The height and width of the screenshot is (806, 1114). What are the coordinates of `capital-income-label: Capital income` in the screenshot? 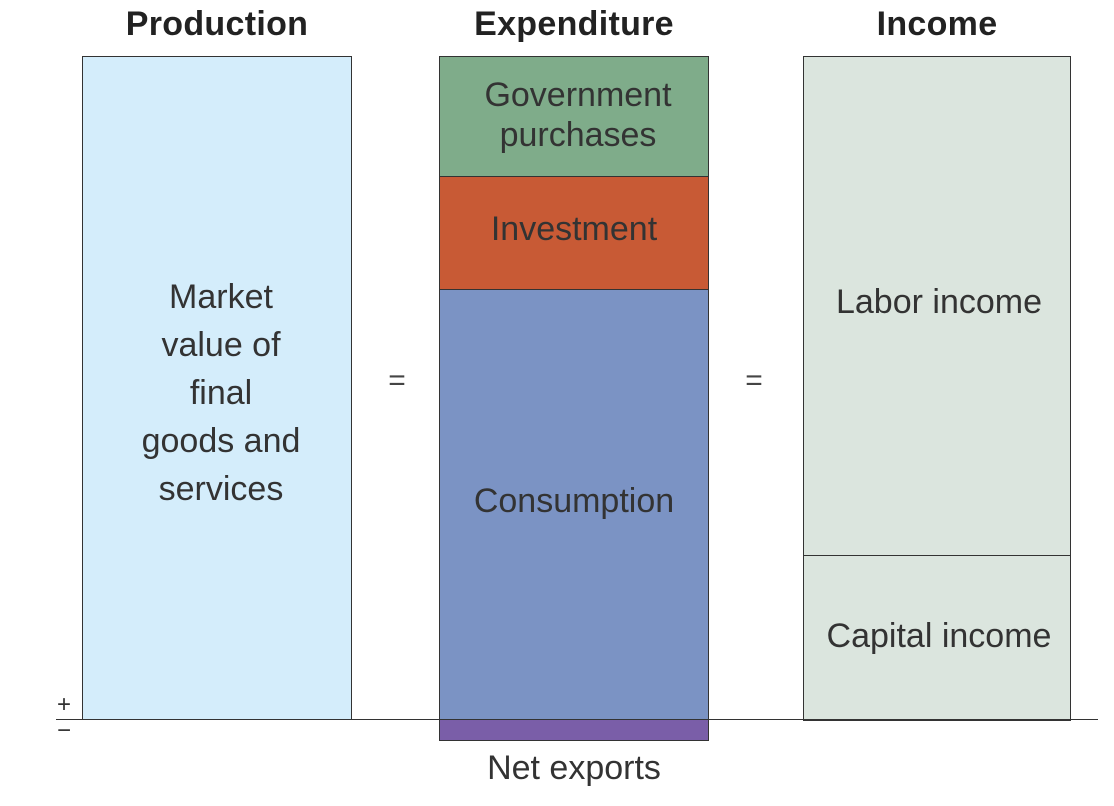 It's located at (939, 636).